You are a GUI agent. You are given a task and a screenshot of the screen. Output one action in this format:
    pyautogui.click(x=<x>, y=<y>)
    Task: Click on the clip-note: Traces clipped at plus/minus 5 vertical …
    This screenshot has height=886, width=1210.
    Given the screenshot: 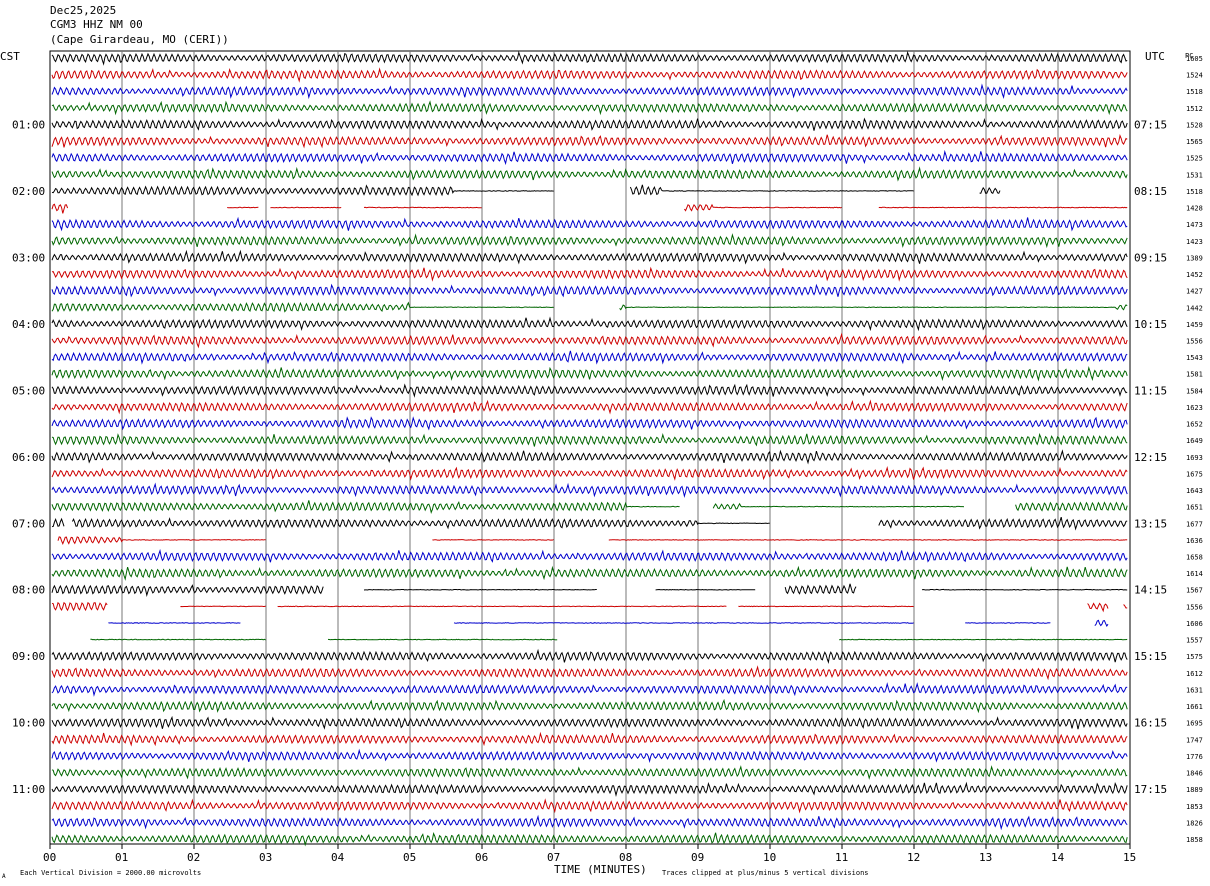 What is the action you would take?
    pyautogui.click(x=765, y=873)
    